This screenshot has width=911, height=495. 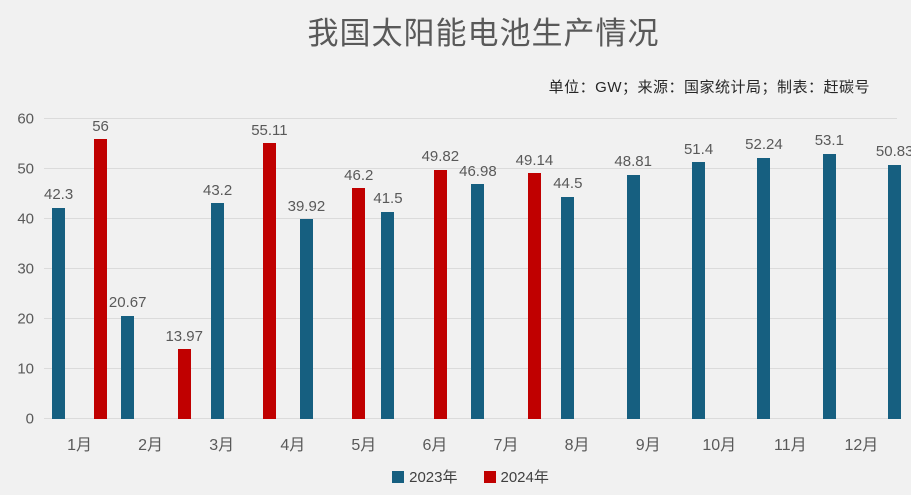 I want to click on x-axis-tick-label: 7月, so click(x=506, y=445).